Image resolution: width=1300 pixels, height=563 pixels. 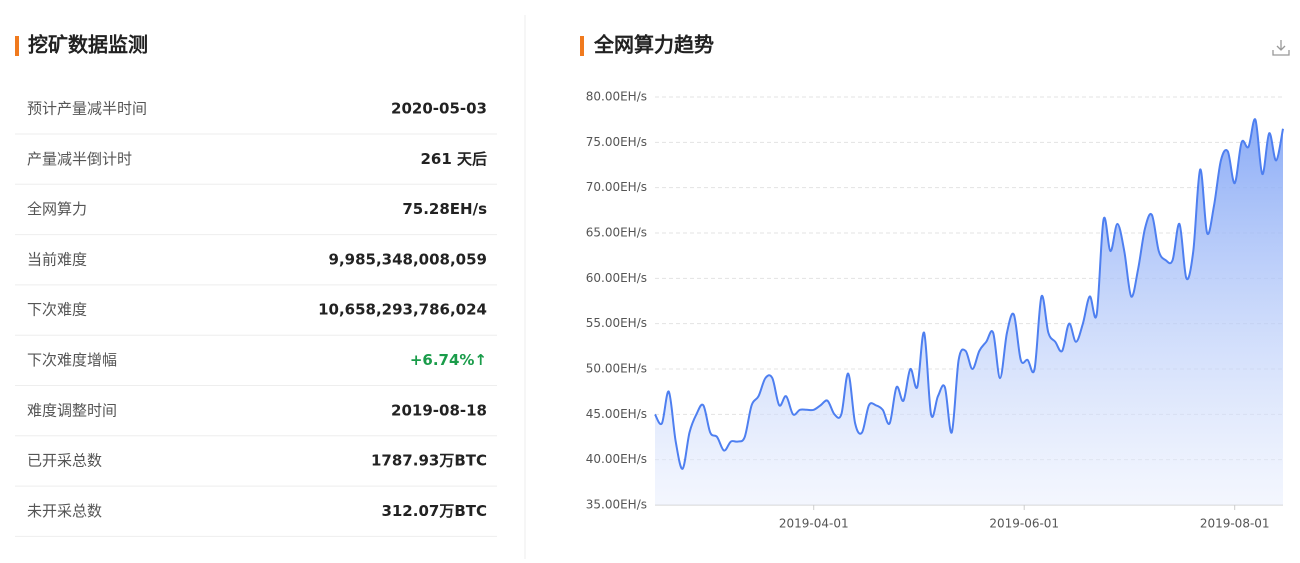 What do you see at coordinates (616, 187) in the screenshot?
I see `y-tick-label: 70.00EH/s` at bounding box center [616, 187].